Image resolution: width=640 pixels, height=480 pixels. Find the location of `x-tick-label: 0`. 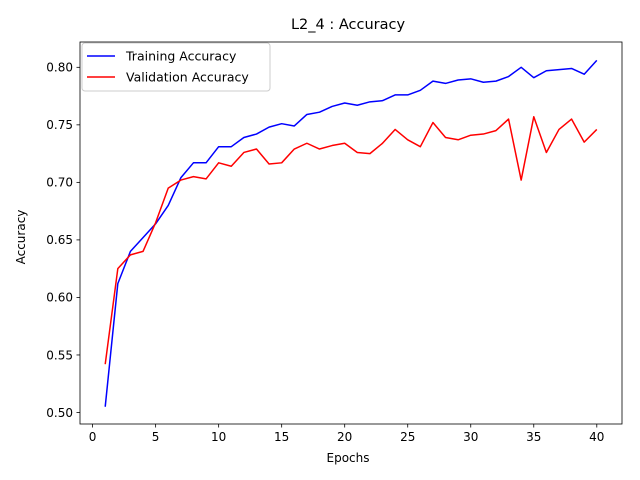

x-tick-label: 0 is located at coordinates (93, 437).